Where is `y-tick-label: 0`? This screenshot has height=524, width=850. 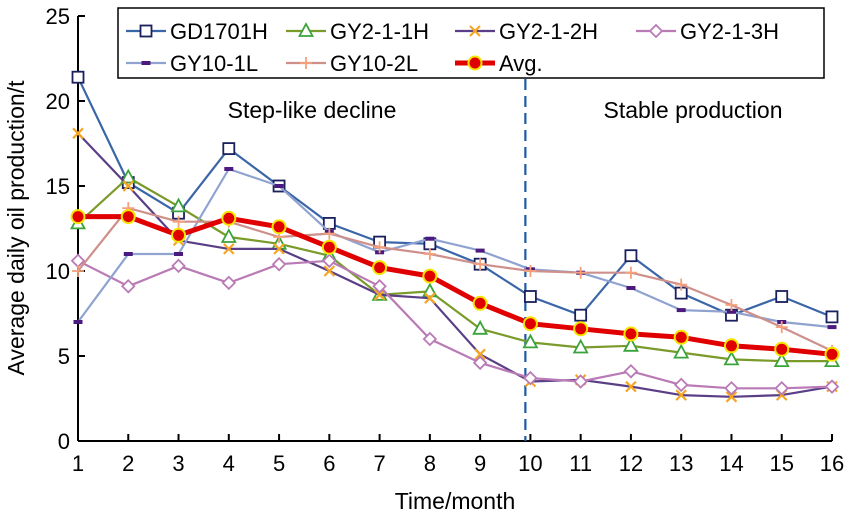 y-tick-label: 0 is located at coordinates (64, 441).